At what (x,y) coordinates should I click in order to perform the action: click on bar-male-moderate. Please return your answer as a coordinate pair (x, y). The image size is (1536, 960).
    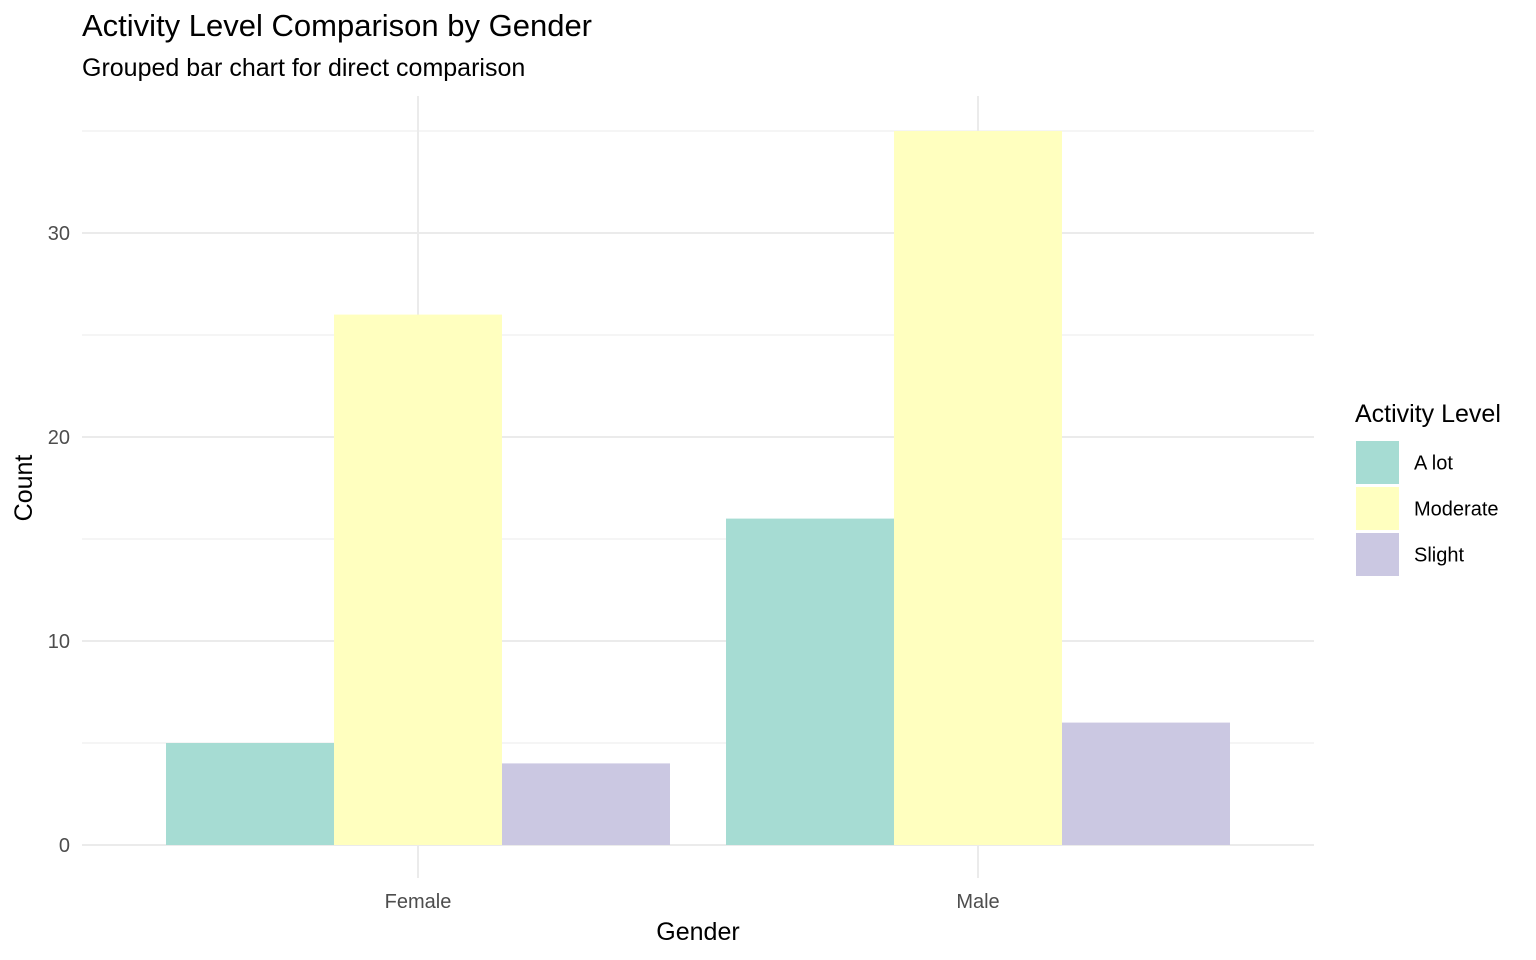
    Looking at the image, I should click on (978, 488).